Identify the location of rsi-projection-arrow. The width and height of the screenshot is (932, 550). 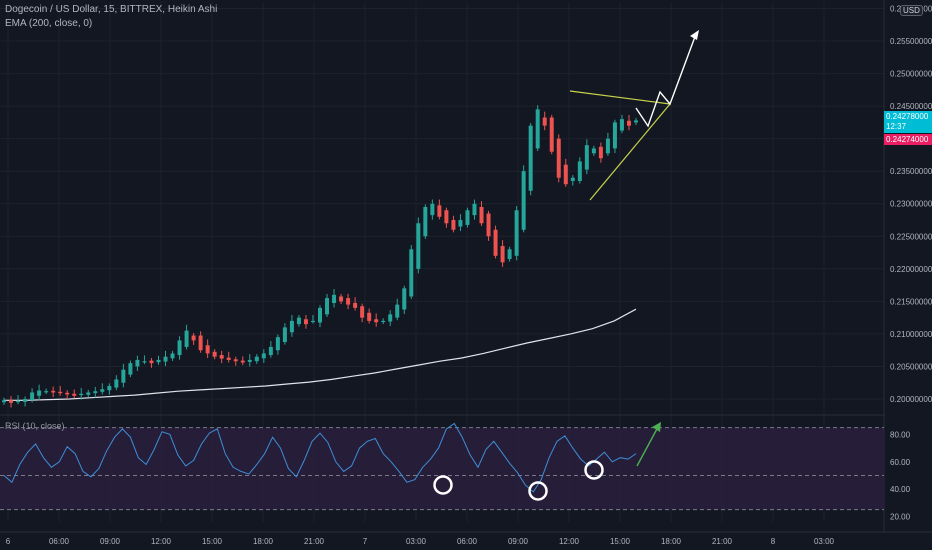
(647, 446).